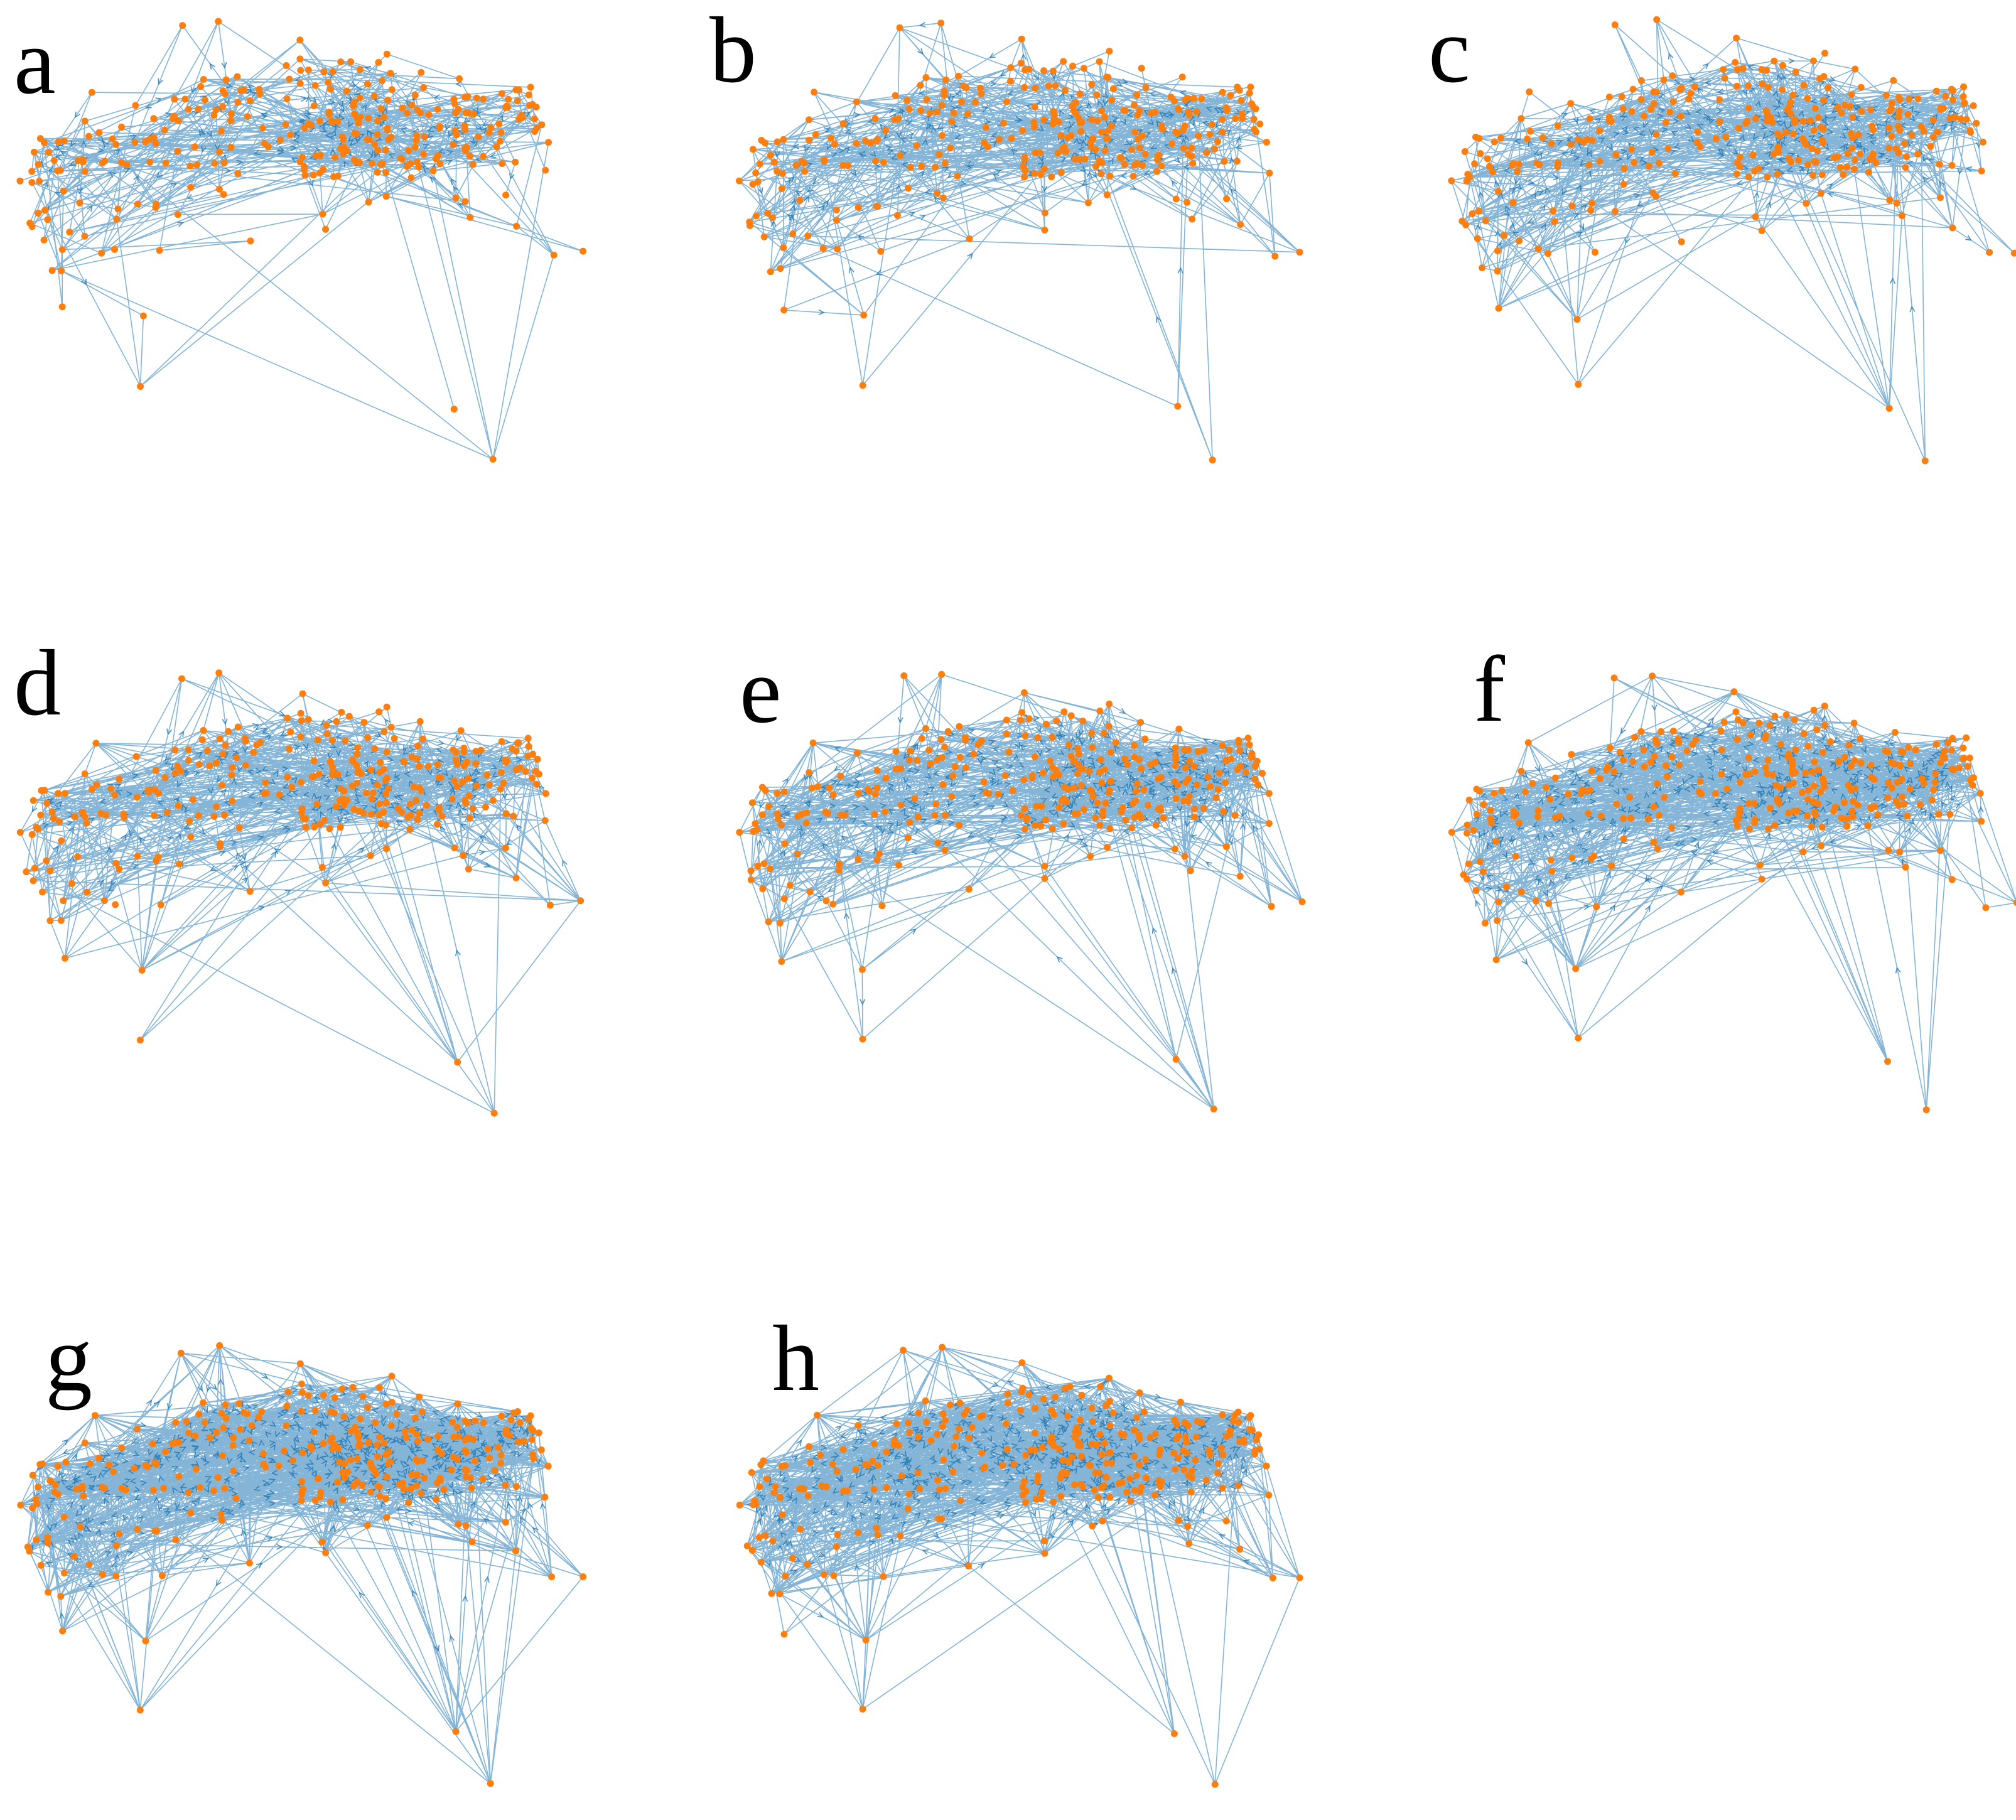 The image size is (2016, 1820). What do you see at coordinates (1019, 1547) in the screenshot?
I see `panel-h: h` at bounding box center [1019, 1547].